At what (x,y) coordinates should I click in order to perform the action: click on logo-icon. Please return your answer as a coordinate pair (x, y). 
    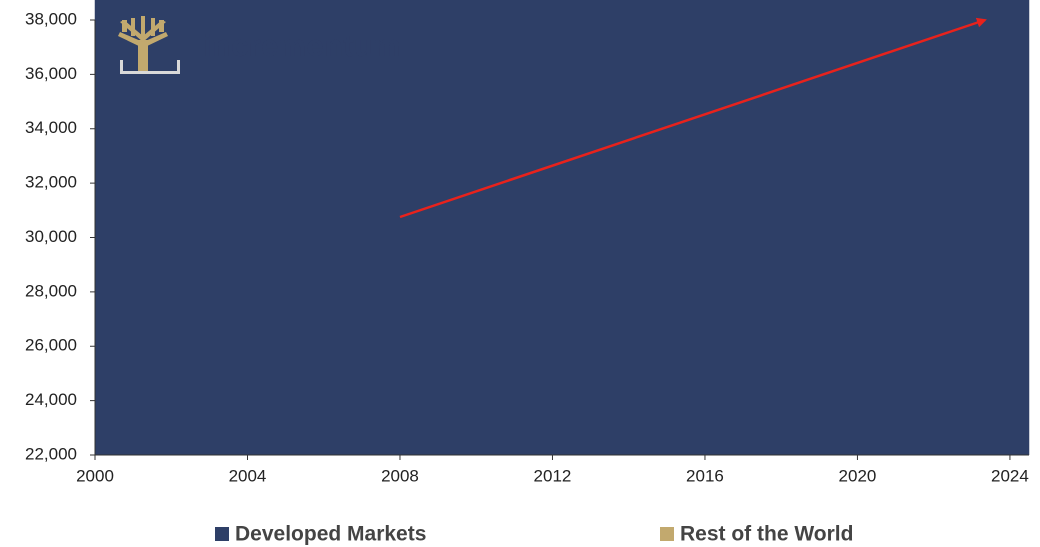
    Looking at the image, I should click on (149, 45).